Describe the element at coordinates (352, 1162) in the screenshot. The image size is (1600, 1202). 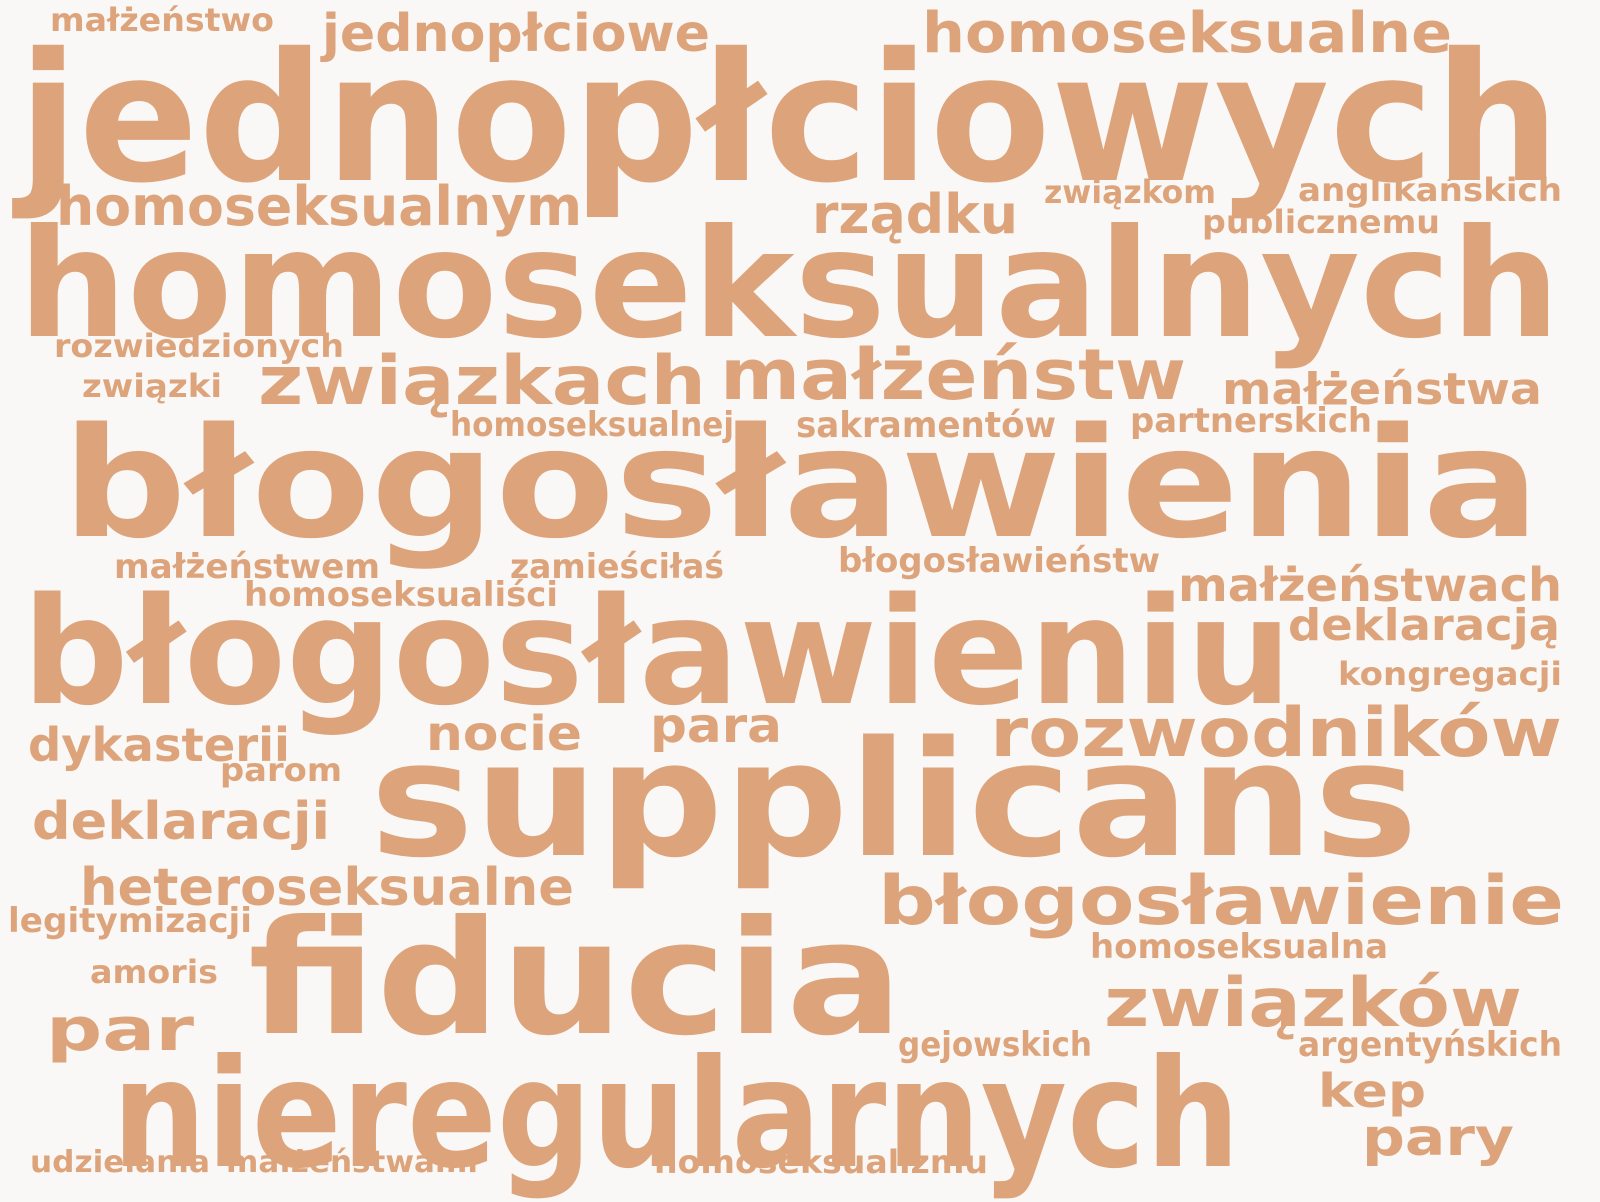
I see `word-malzenstwami: małżeństwami` at that location.